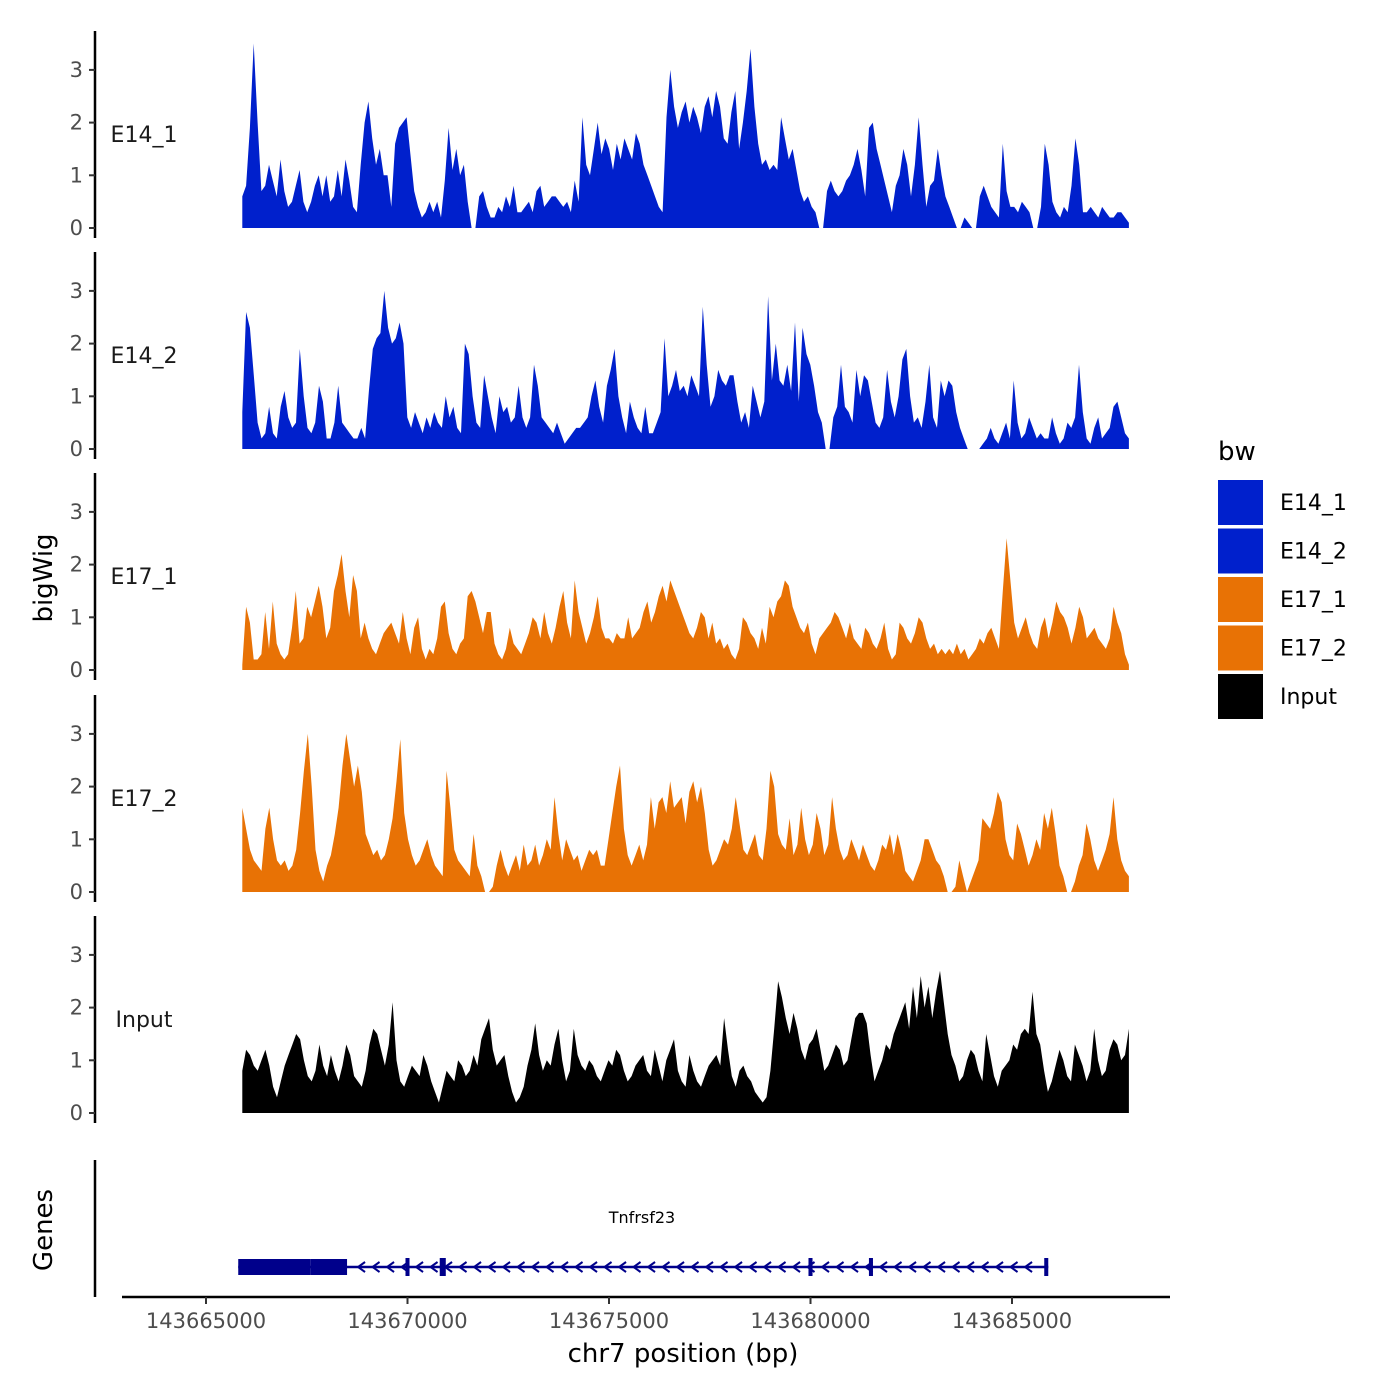 The image size is (1400, 1400). I want to click on genes-track: Tnfrsf23, so click(571, 1228).